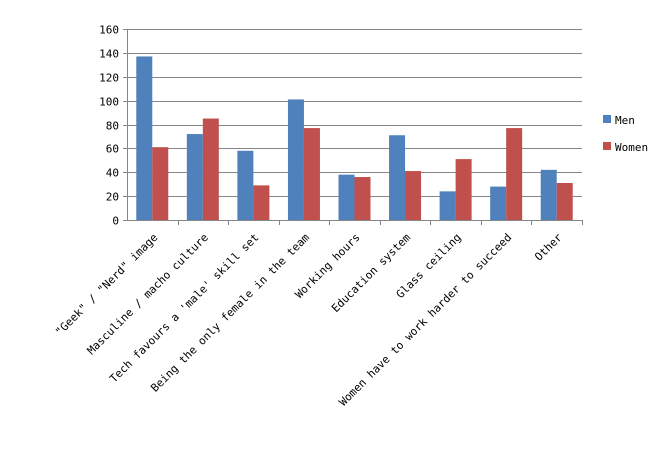 Image resolution: width=664 pixels, height=464 pixels. Describe the element at coordinates (109, 102) in the screenshot. I see `y-tick-label: 100` at that location.